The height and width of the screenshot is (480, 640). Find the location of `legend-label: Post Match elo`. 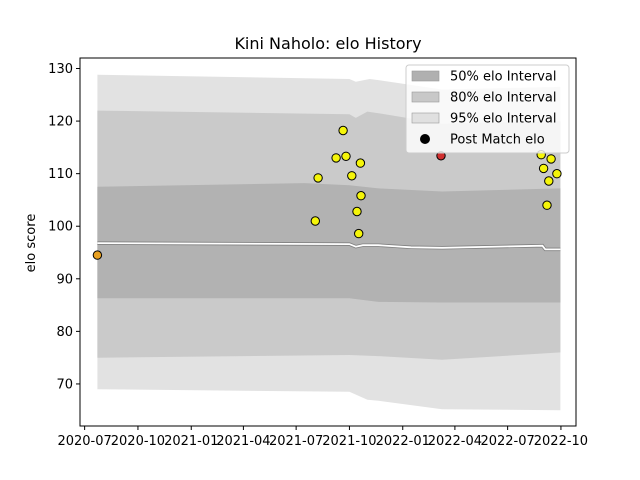

legend-label: Post Match elo is located at coordinates (497, 140).